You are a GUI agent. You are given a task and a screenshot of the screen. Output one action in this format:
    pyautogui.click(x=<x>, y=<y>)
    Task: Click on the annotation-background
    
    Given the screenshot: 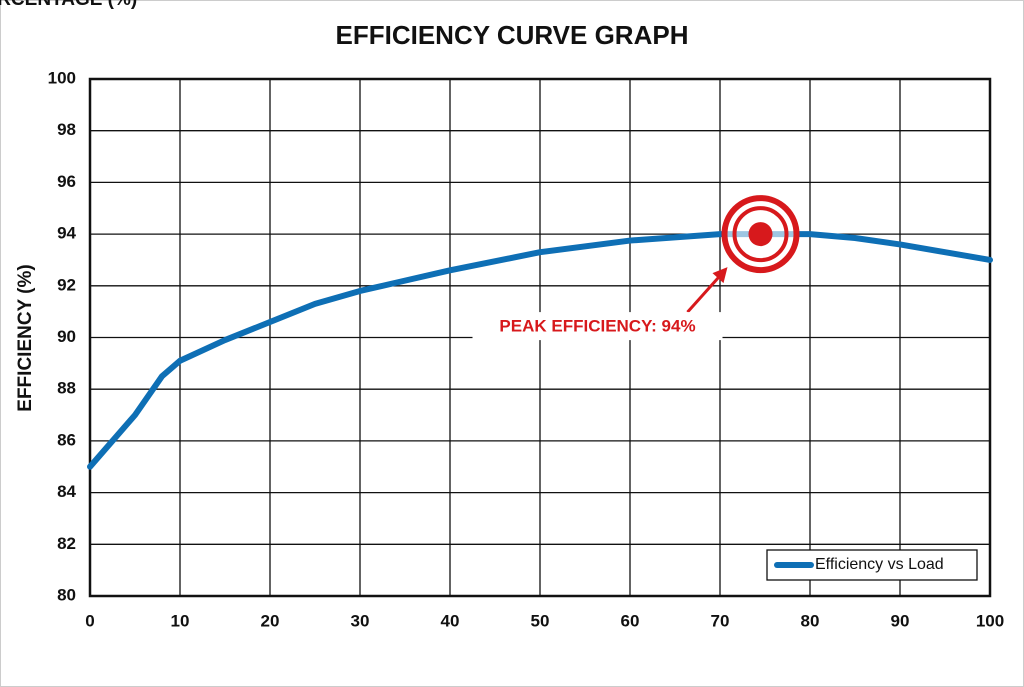 What is the action you would take?
    pyautogui.click(x=597, y=326)
    